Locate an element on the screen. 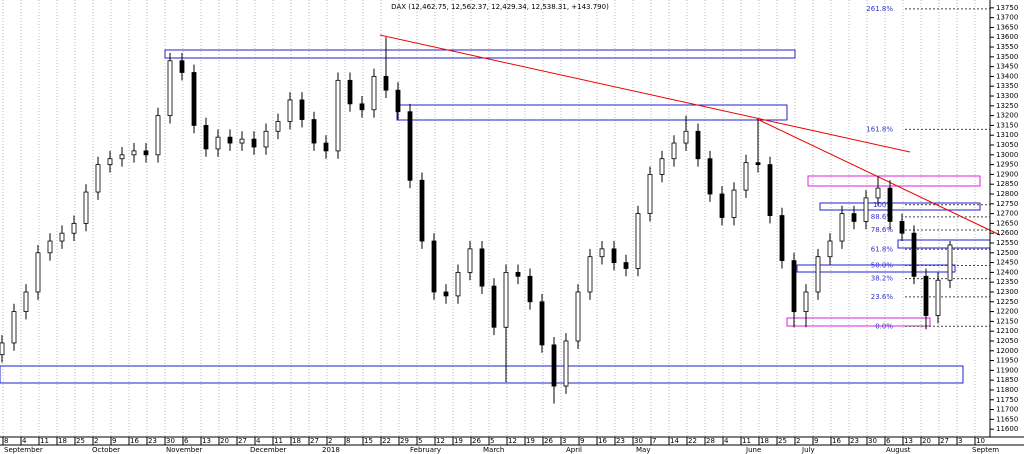 Image resolution: width=1024 pixels, height=454 pixels. x-tick-label: 9 is located at coordinates (816, 441).